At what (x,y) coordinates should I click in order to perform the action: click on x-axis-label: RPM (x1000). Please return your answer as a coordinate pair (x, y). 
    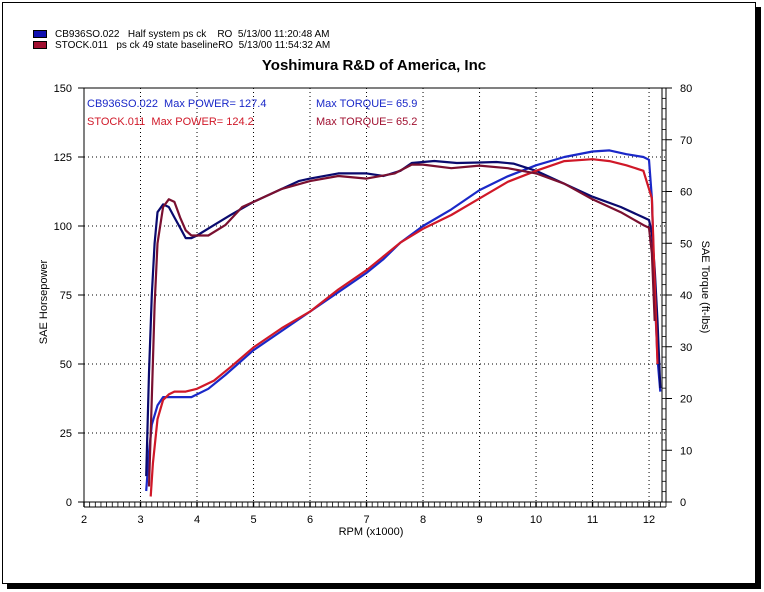
    Looking at the image, I should click on (371, 532).